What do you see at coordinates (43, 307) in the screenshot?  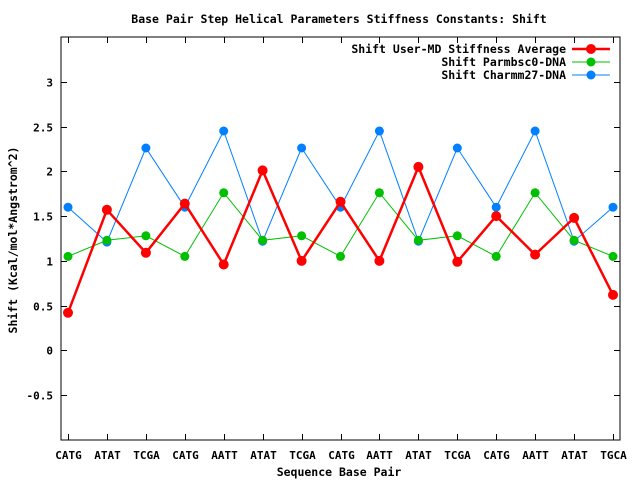 I see `y-tick-label: 0.5` at bounding box center [43, 307].